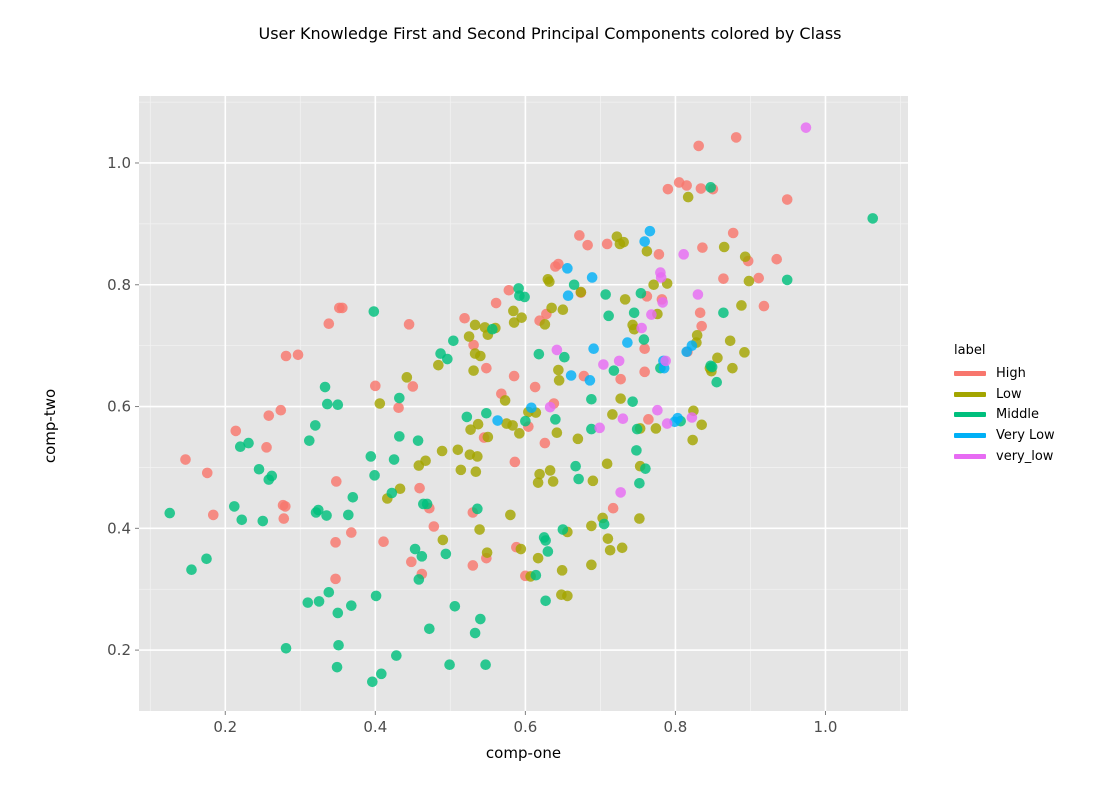 The height and width of the screenshot is (800, 1100). Describe the element at coordinates (50, 426) in the screenshot. I see `y-axis-label: comp-two` at that location.